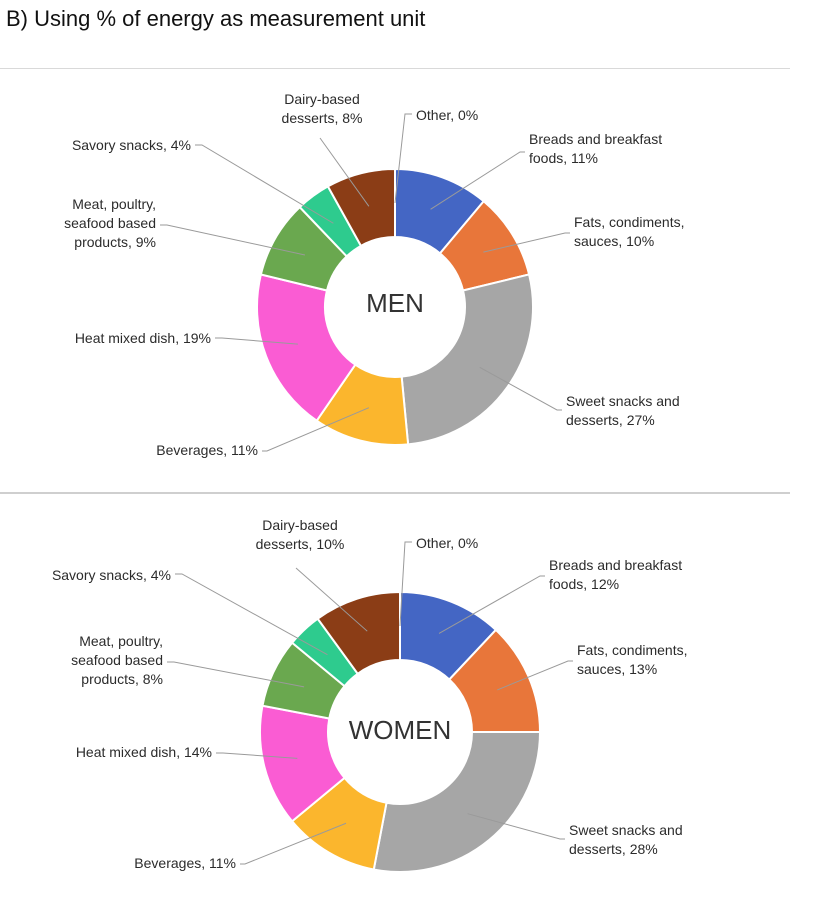 Image resolution: width=825 pixels, height=899 pixels. What do you see at coordinates (131, 145) in the screenshot?
I see `slice-label-men-7: Savory snacks, 4%` at bounding box center [131, 145].